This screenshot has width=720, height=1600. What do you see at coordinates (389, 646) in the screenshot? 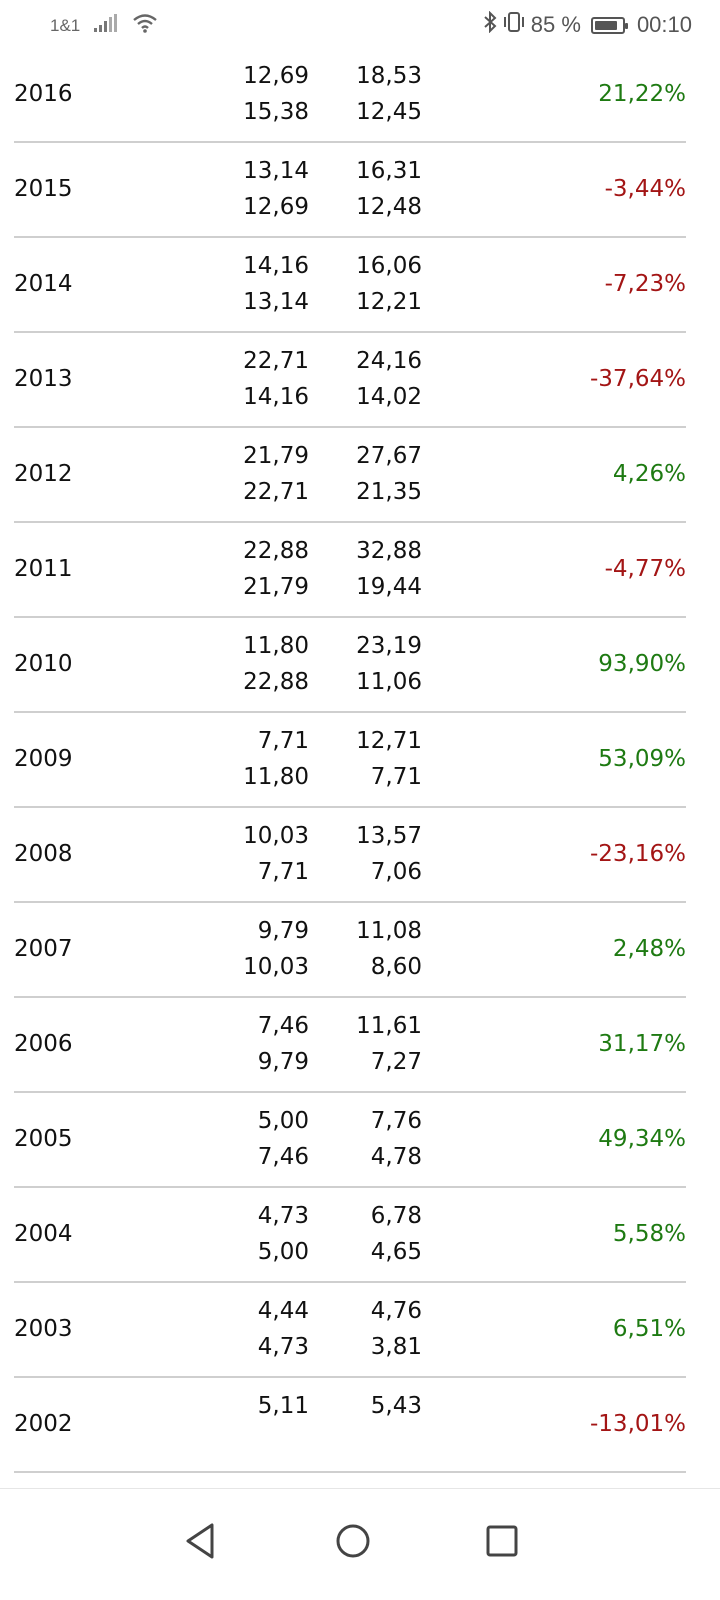
I see `high-value: 23,19` at bounding box center [389, 646].